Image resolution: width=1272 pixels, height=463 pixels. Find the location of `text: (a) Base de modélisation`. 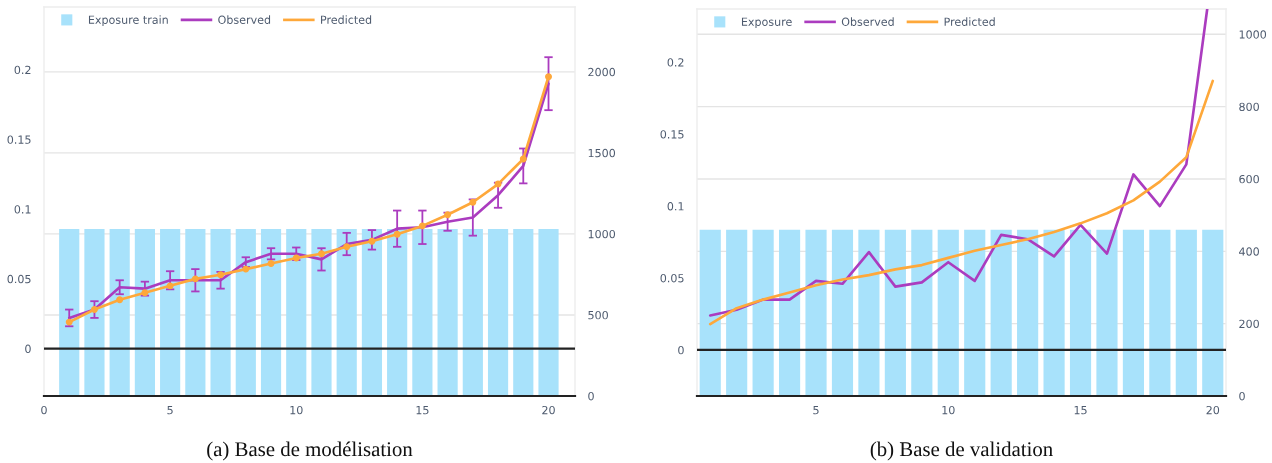

text: (a) Base de modélisation is located at coordinates (310, 451).